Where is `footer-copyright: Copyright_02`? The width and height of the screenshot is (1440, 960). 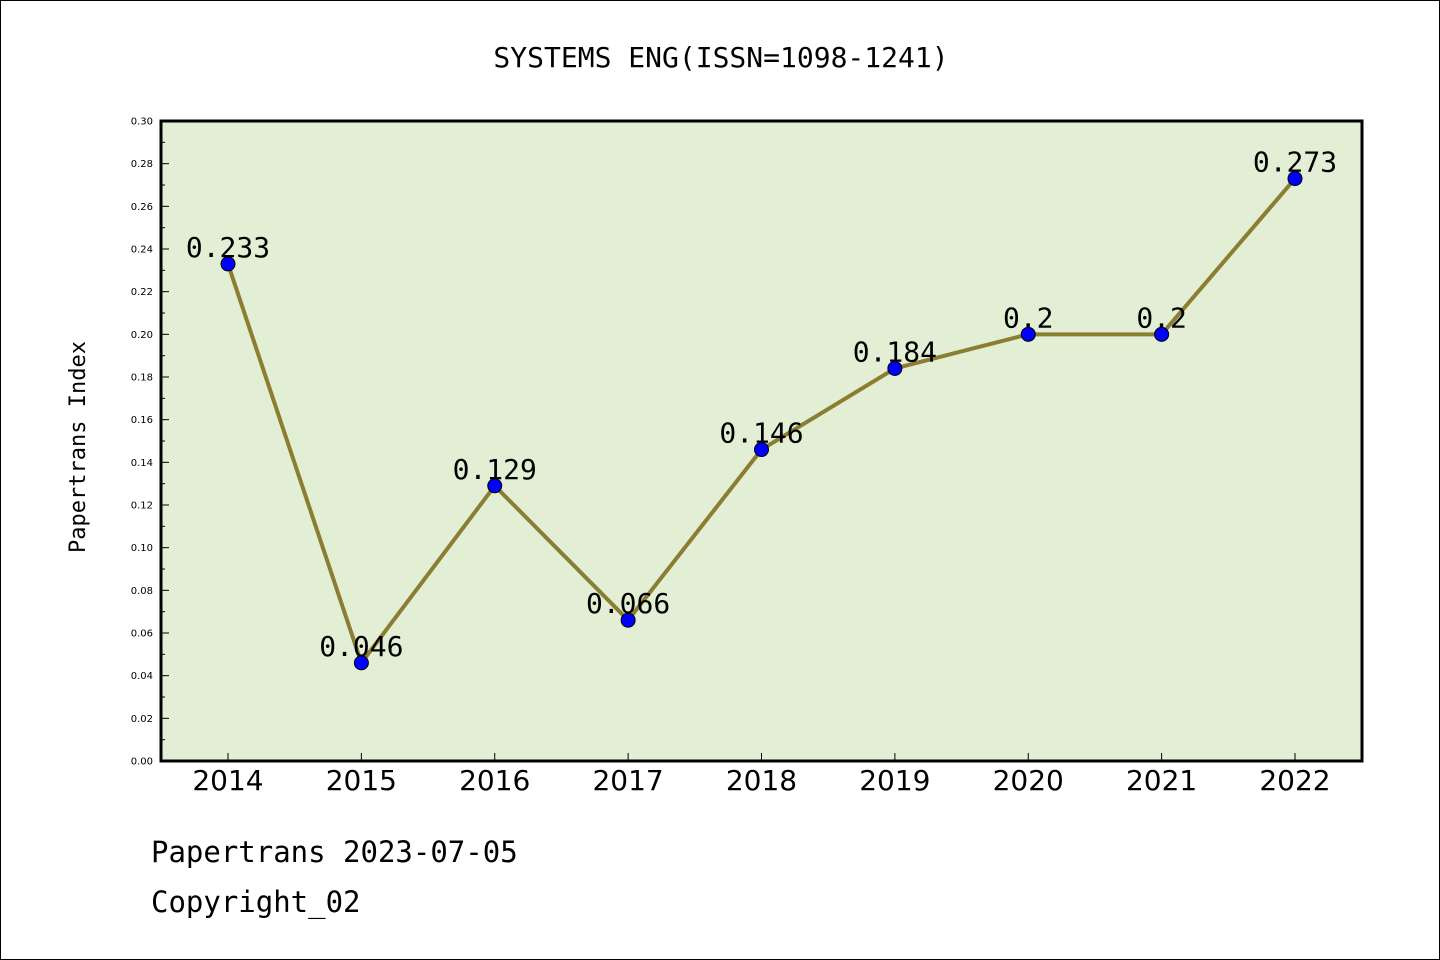
footer-copyright: Copyright_02 is located at coordinates (256, 902).